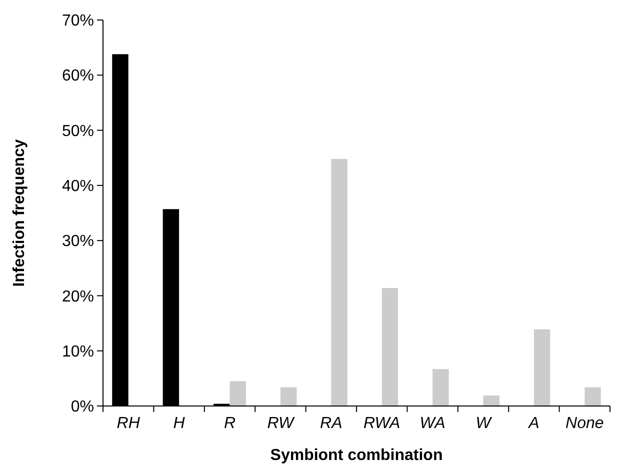 Image resolution: width=629 pixels, height=472 pixels. What do you see at coordinates (281, 423) in the screenshot?
I see `x-tick-label: RW` at bounding box center [281, 423].